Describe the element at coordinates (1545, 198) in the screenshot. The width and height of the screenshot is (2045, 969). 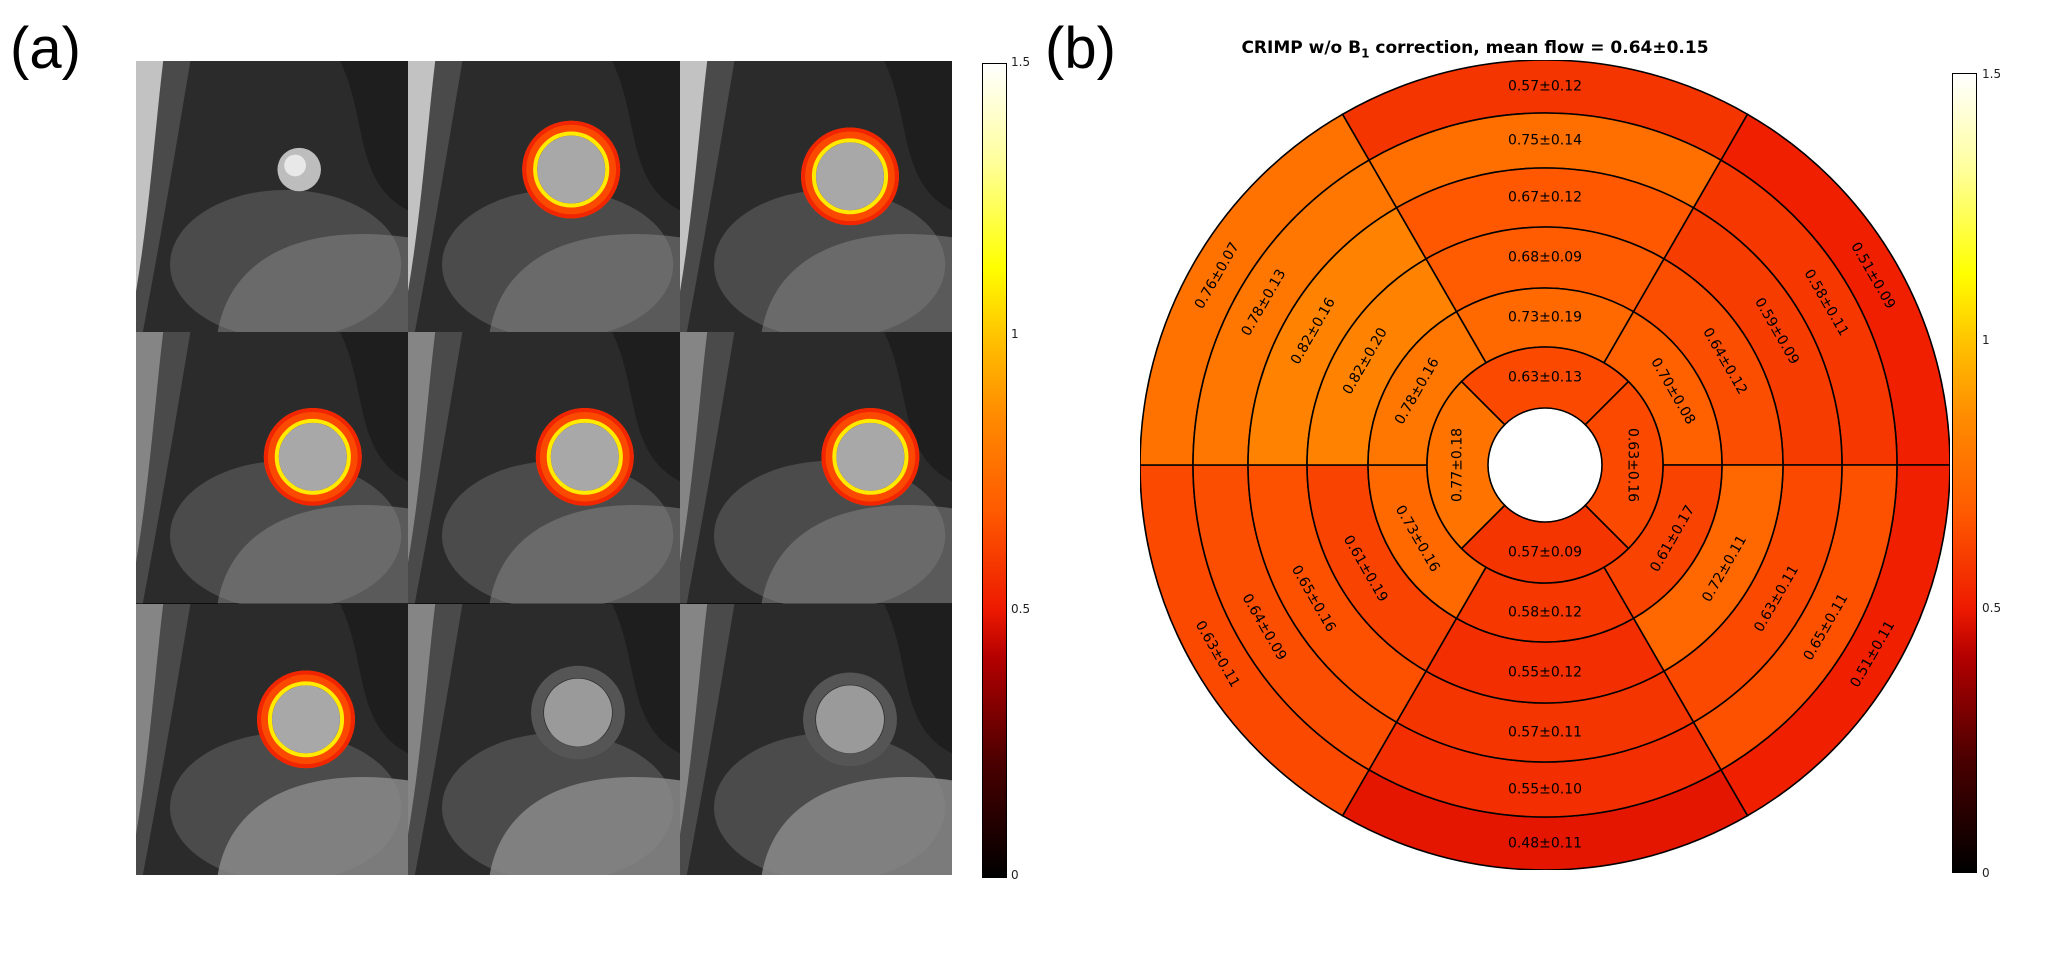
I see `segment-label: 0.67±0.12` at that location.